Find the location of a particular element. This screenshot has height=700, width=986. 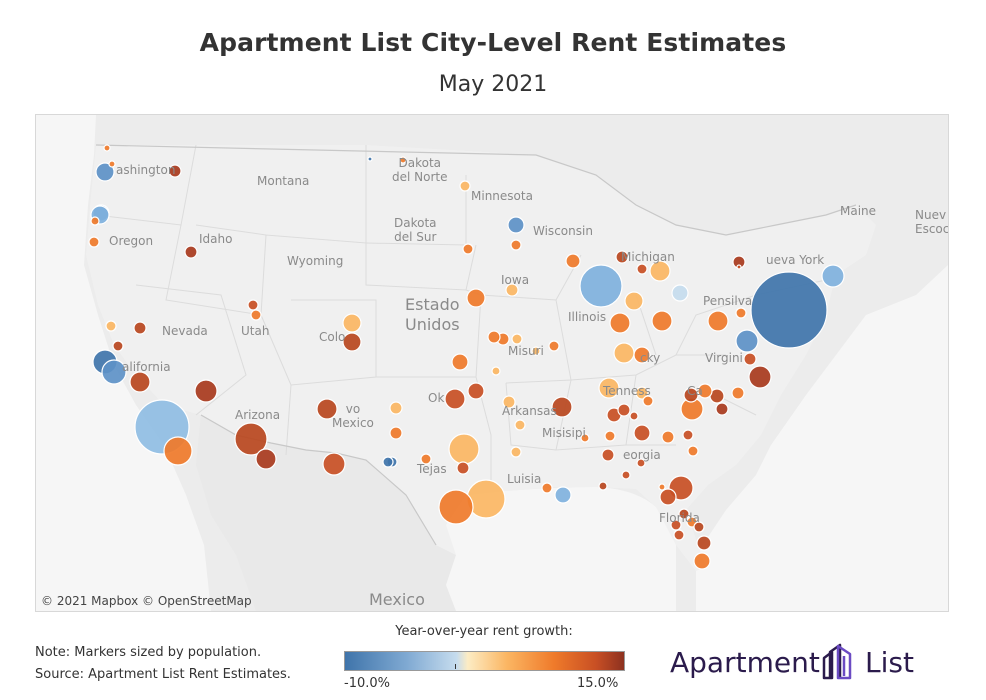

label-carolina: Ca is located at coordinates (695, 391).